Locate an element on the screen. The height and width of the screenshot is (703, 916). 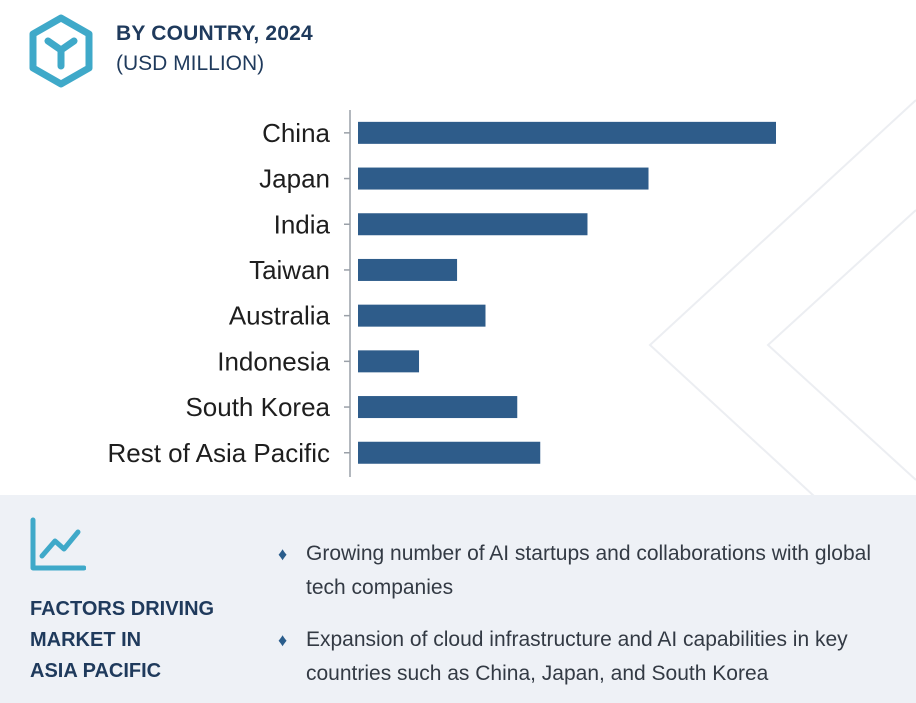
category-label: Japan is located at coordinates (294, 179).